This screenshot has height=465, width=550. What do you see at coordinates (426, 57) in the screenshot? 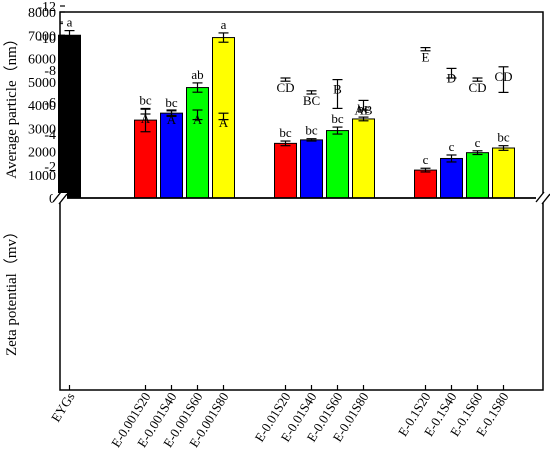
I see `bottom-significance-label: E` at bounding box center [426, 57].